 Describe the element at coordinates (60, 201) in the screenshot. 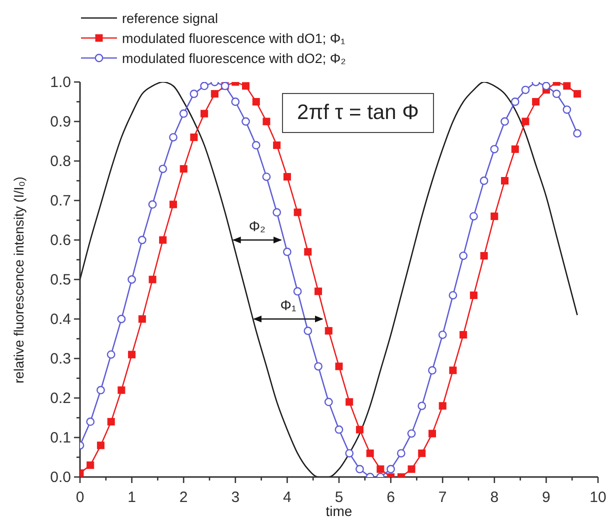

I see `y-tick-label: 0.7` at that location.